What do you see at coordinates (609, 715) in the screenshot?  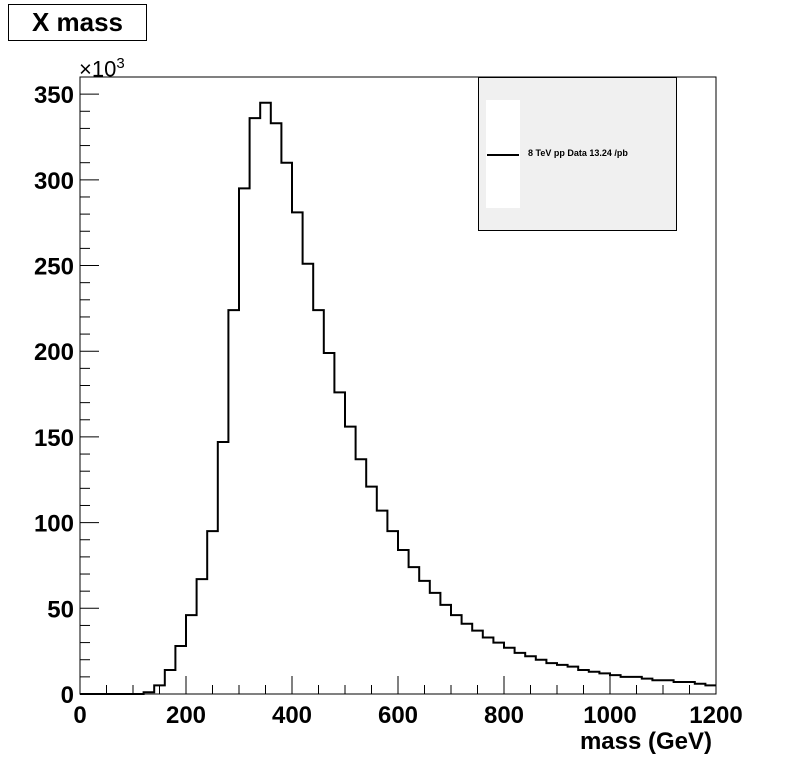 I see `x-tick-label: 1000` at bounding box center [609, 715].